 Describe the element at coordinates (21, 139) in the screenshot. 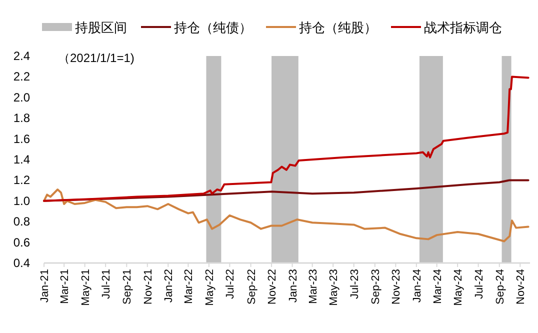

I see `y-tick-label: 1.6` at that location.